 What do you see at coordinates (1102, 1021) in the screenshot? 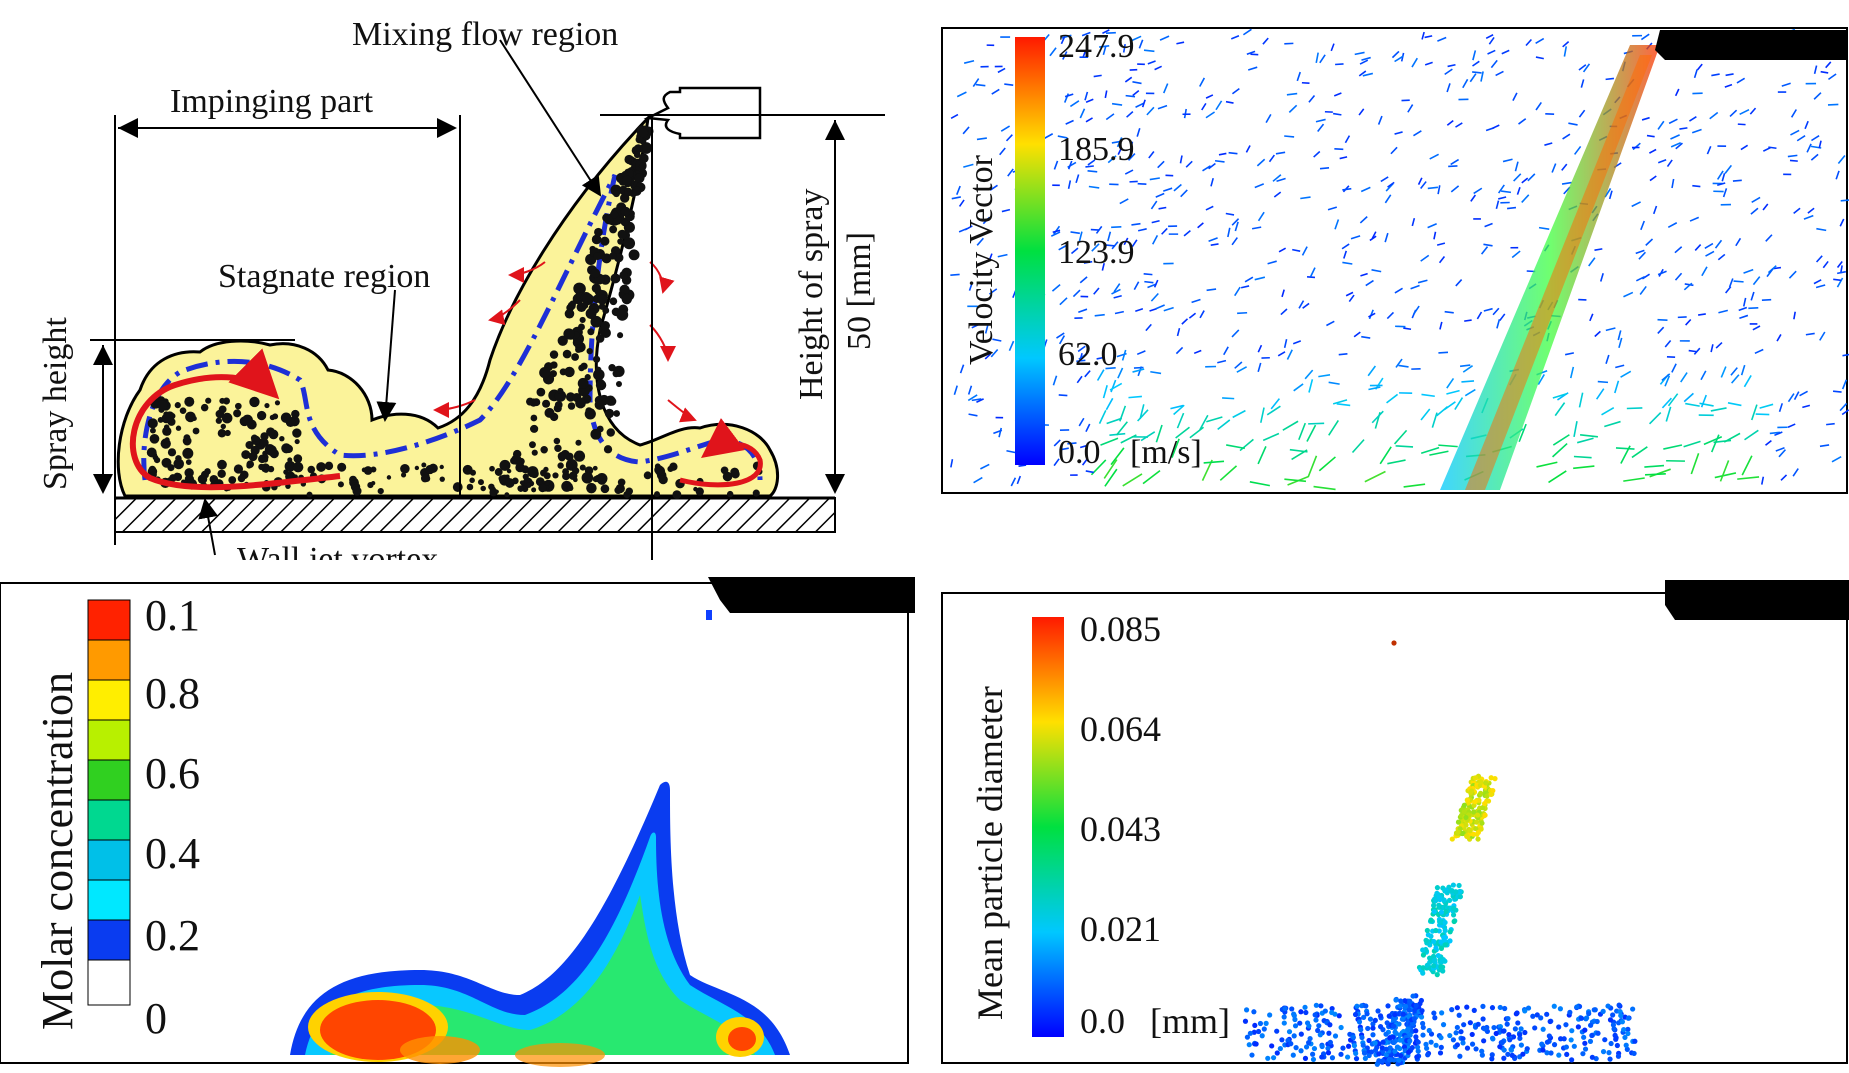
I see `diameter-tick-4: 0.0` at bounding box center [1102, 1021].